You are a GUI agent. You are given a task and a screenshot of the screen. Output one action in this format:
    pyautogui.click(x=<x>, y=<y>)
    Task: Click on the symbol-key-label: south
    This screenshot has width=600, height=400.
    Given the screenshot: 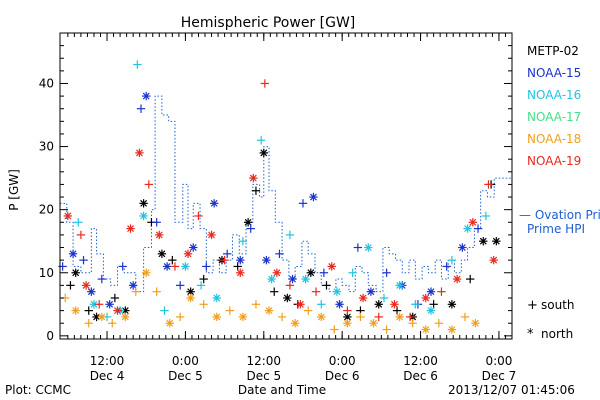 What is the action you would take?
    pyautogui.click(x=558, y=305)
    